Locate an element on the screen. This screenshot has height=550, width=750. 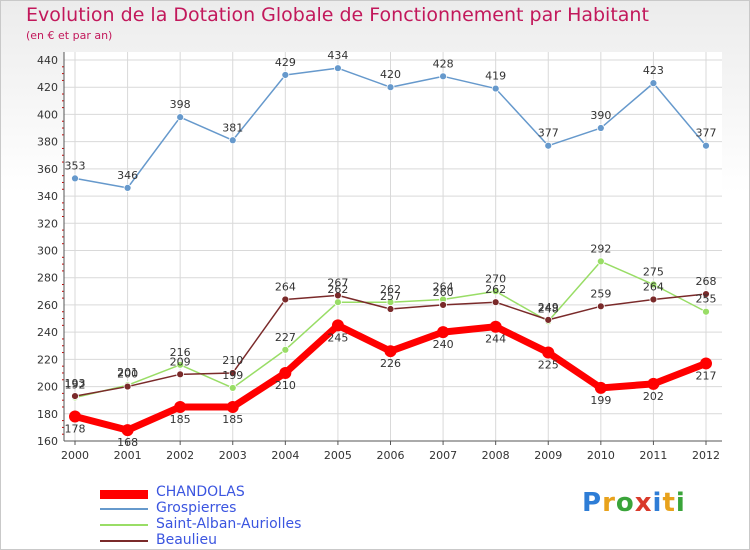
data-label: 209 is located at coordinates (180, 361).